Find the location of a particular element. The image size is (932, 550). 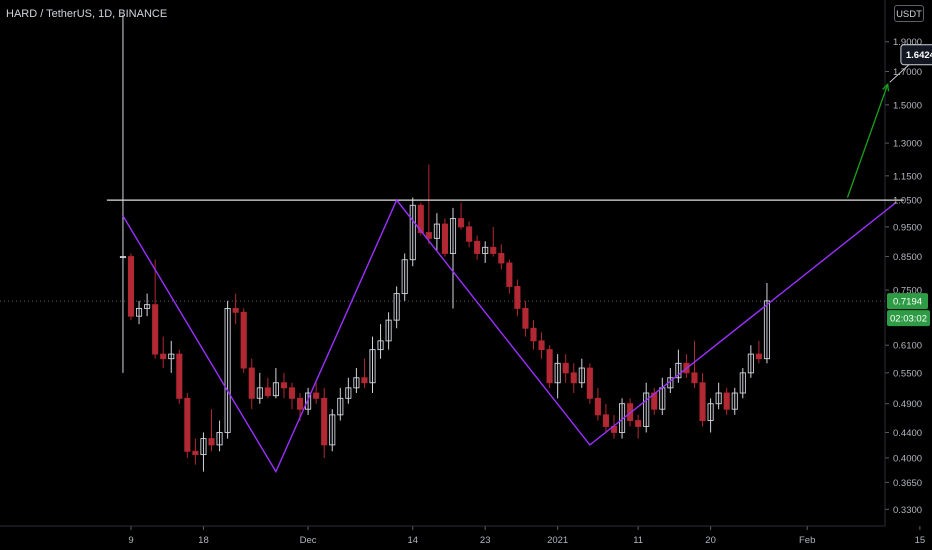

target-label-text: 1.6424 is located at coordinates (919, 55).